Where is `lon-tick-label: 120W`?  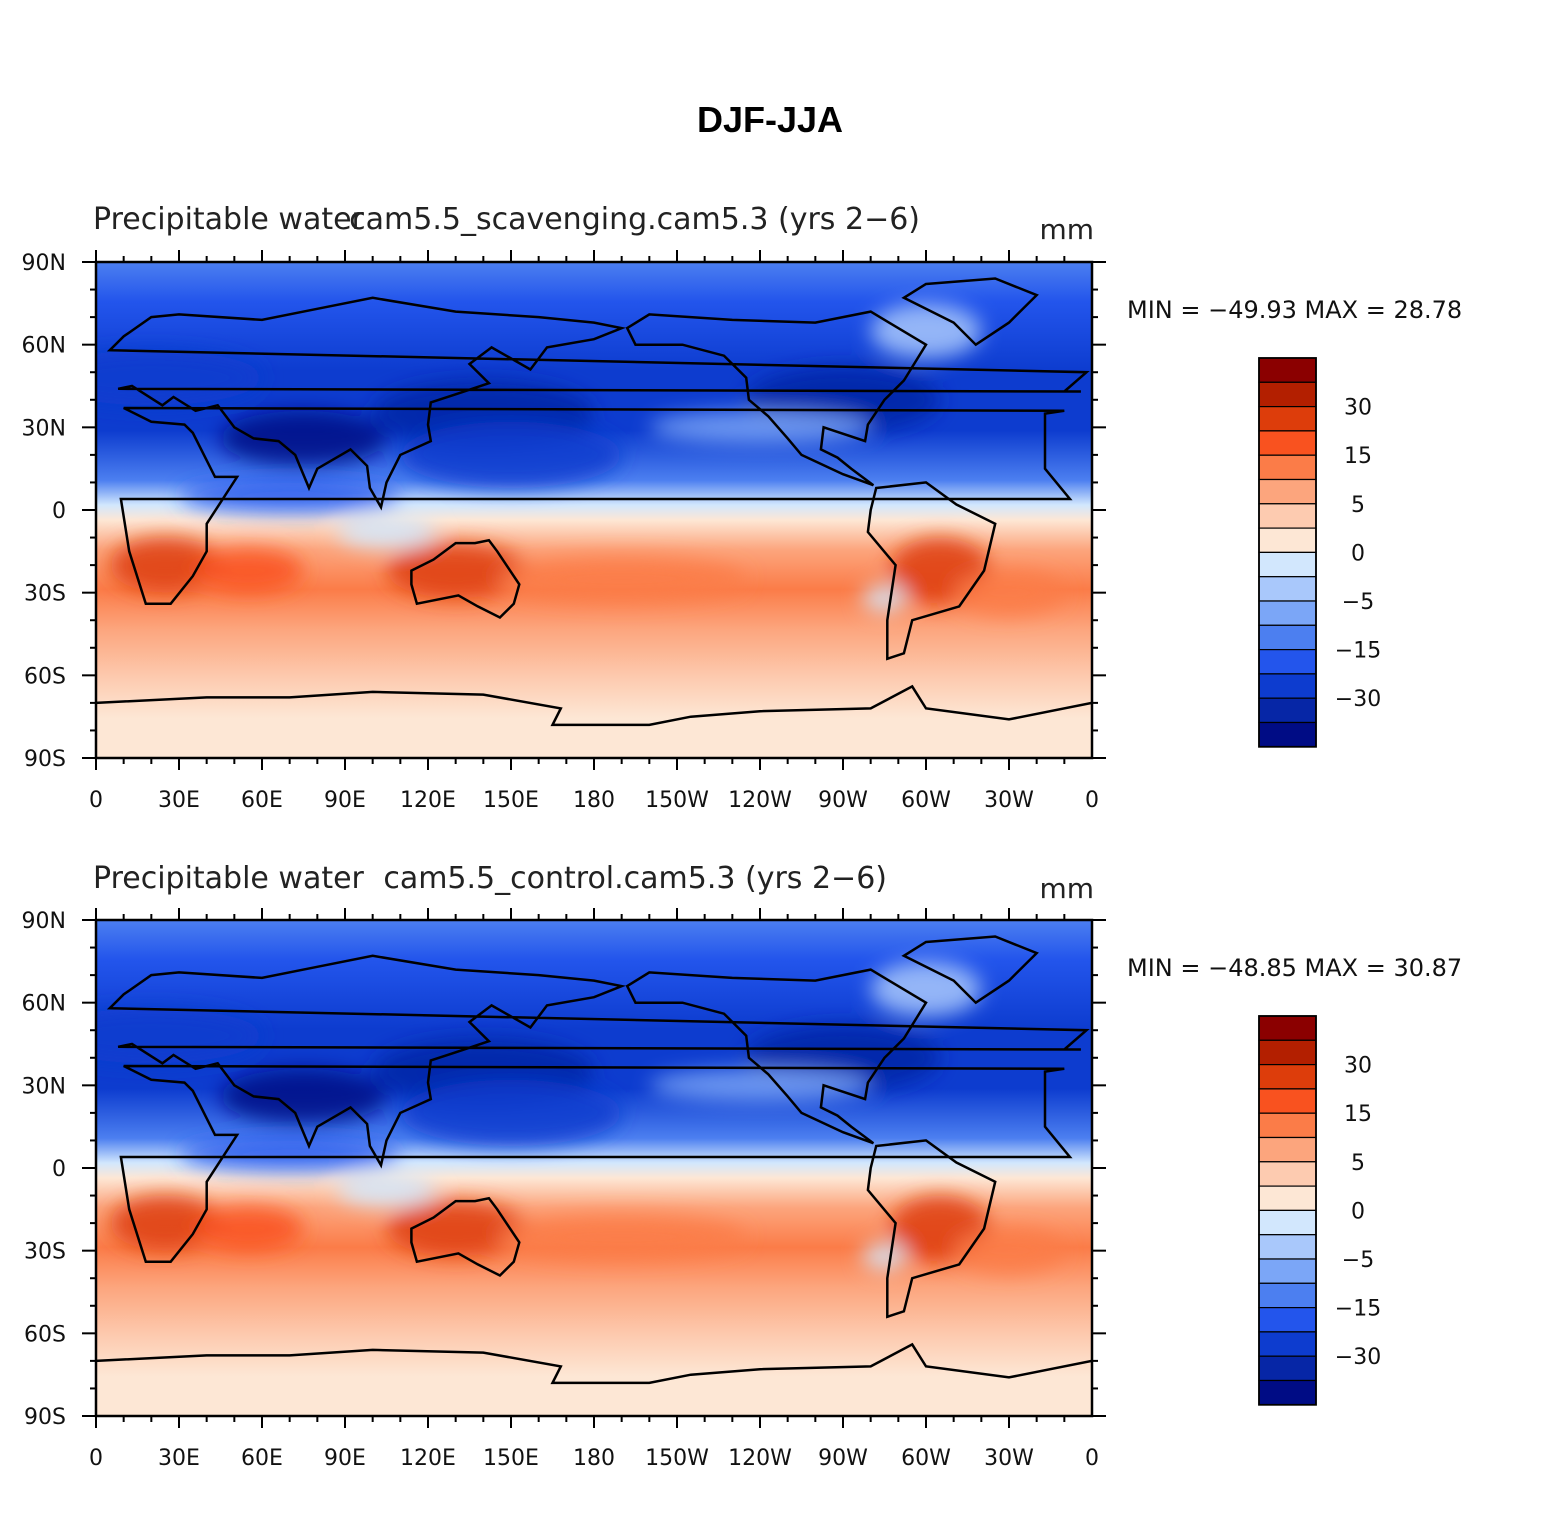 lon-tick-label: 120W is located at coordinates (760, 1458).